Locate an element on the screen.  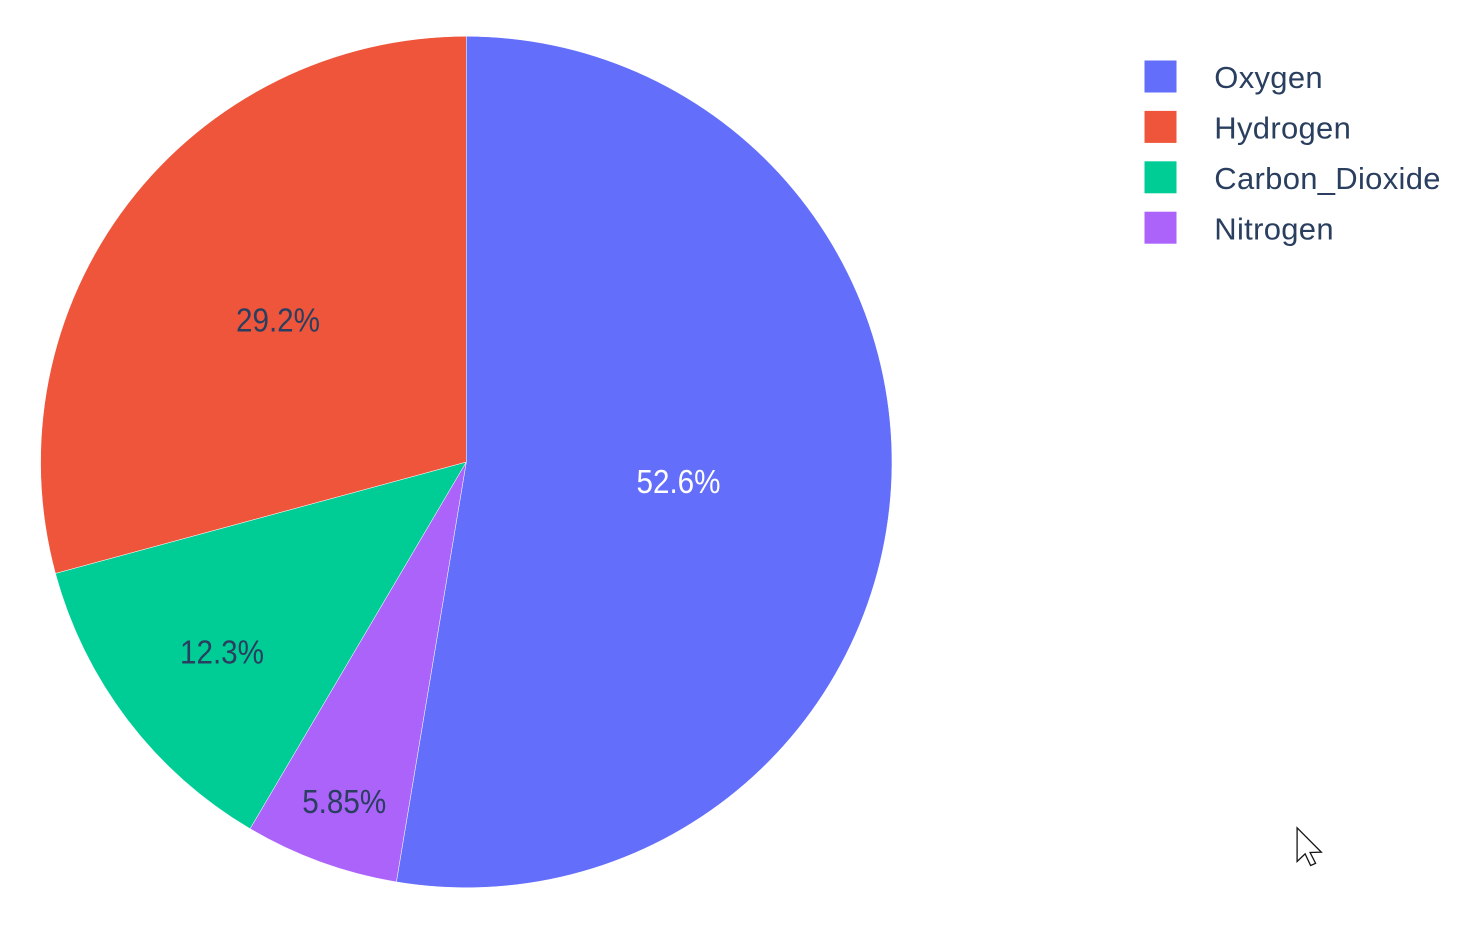
svg-text: 52.6% is located at coordinates (679, 482).